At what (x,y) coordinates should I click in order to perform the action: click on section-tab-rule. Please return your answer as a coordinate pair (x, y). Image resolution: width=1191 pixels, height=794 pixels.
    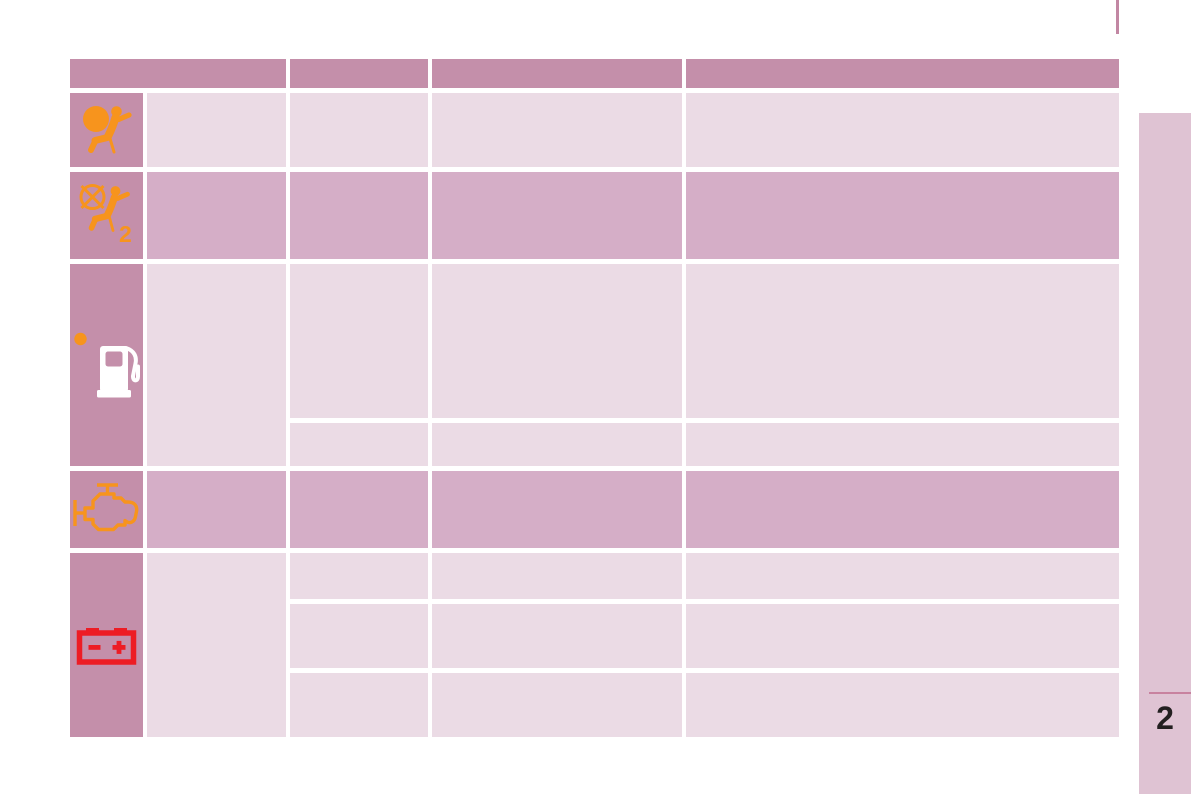
    Looking at the image, I should click on (1170, 693).